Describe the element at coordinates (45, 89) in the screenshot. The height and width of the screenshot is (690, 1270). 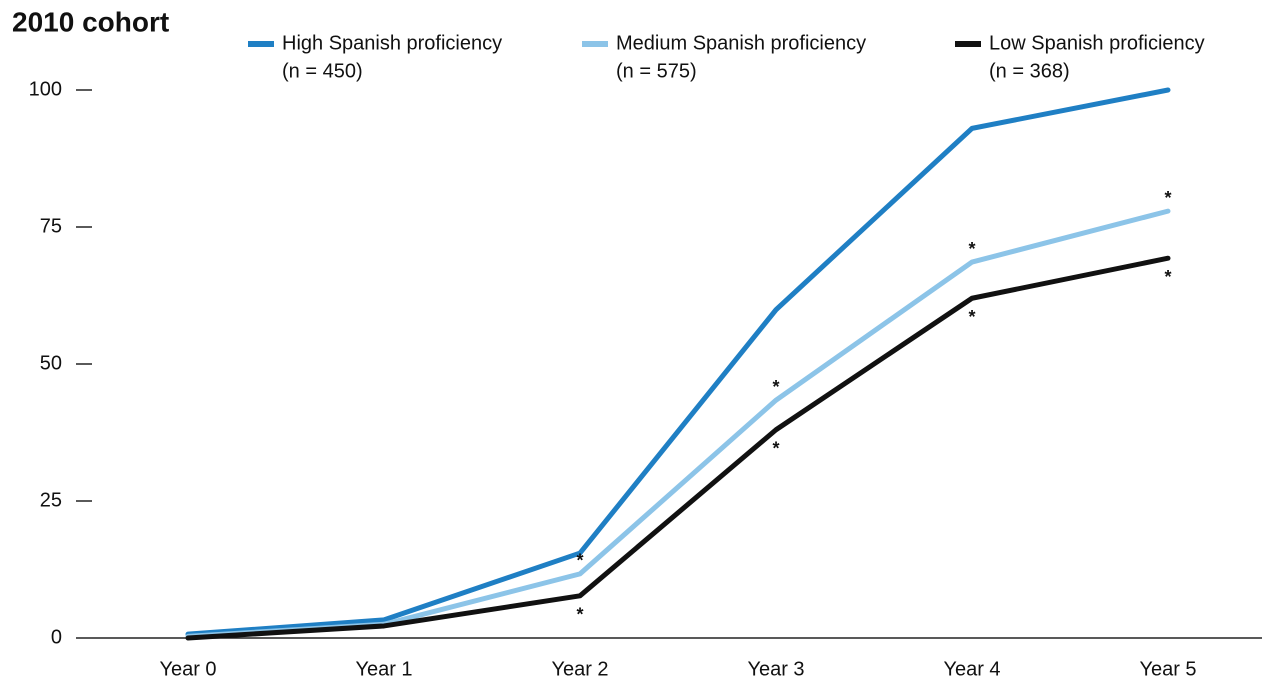
I see `y-tick-label: 100` at that location.